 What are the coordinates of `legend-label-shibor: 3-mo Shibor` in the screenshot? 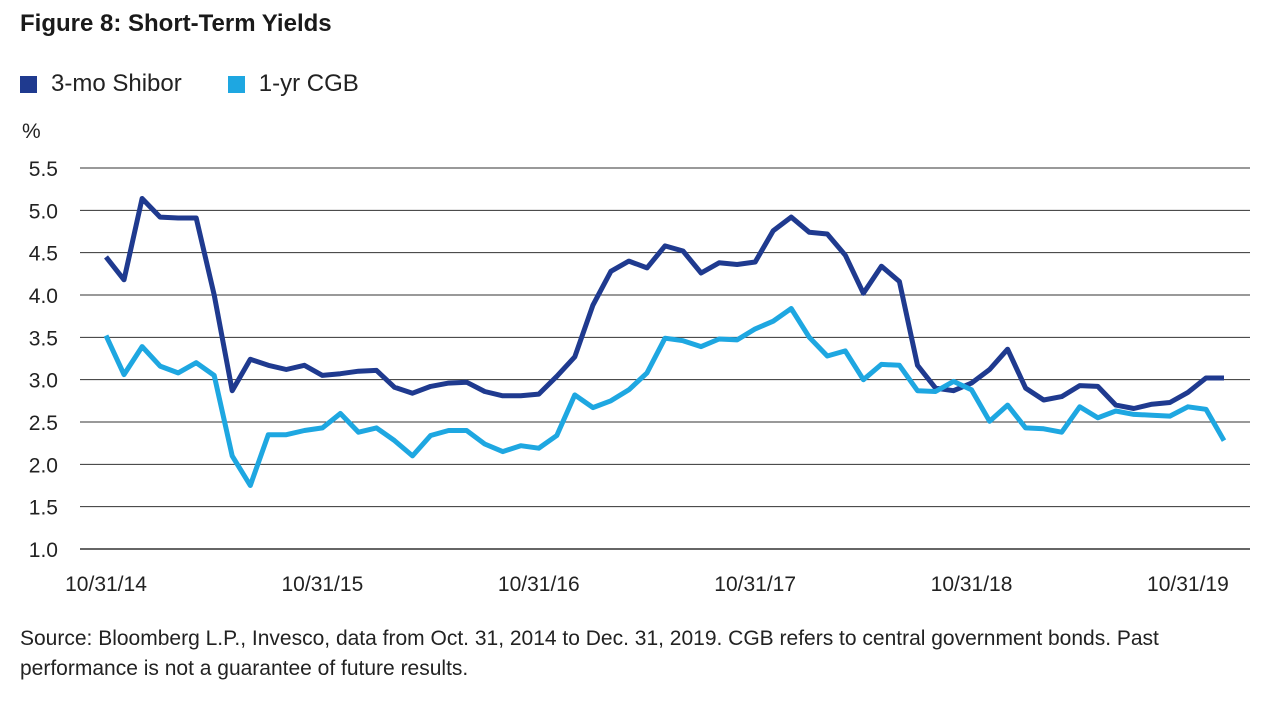 It's located at (116, 83).